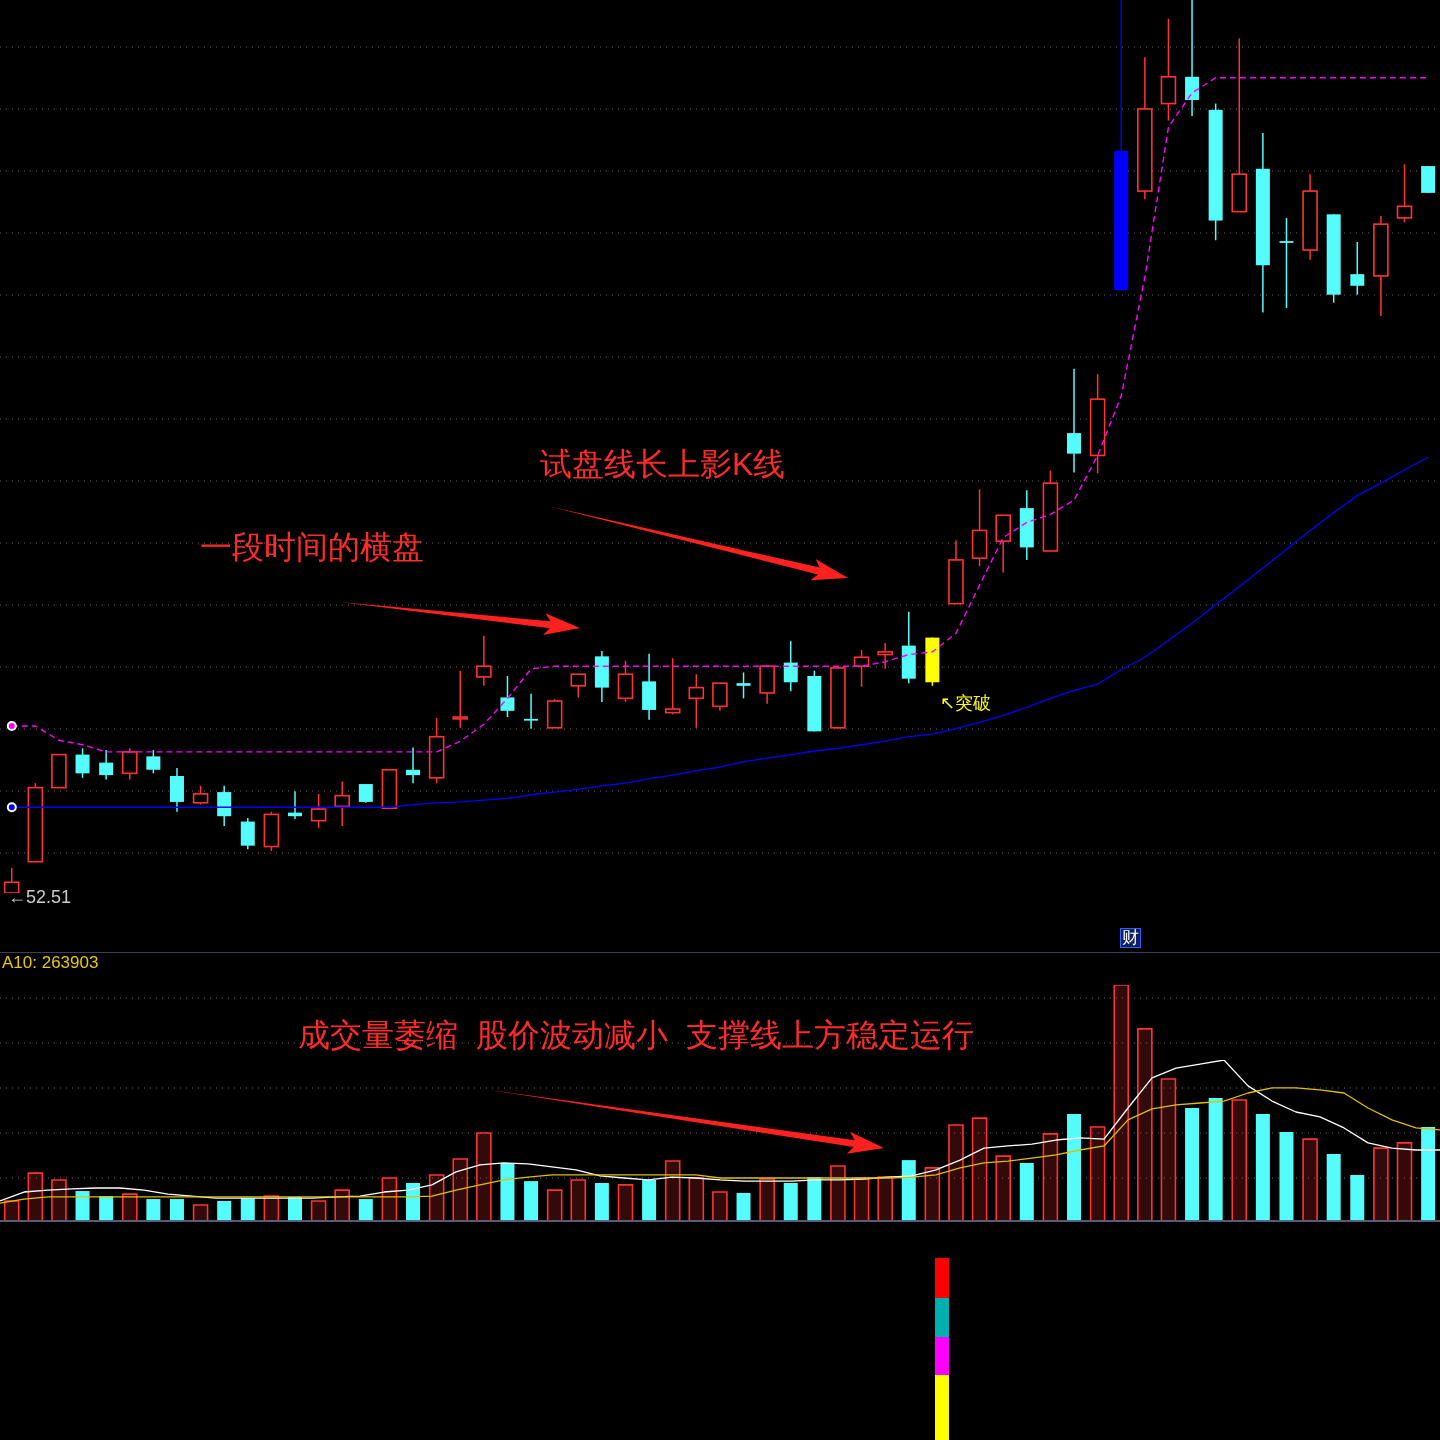  Describe the element at coordinates (40, 897) in the screenshot. I see `annotation: ←52.51` at that location.